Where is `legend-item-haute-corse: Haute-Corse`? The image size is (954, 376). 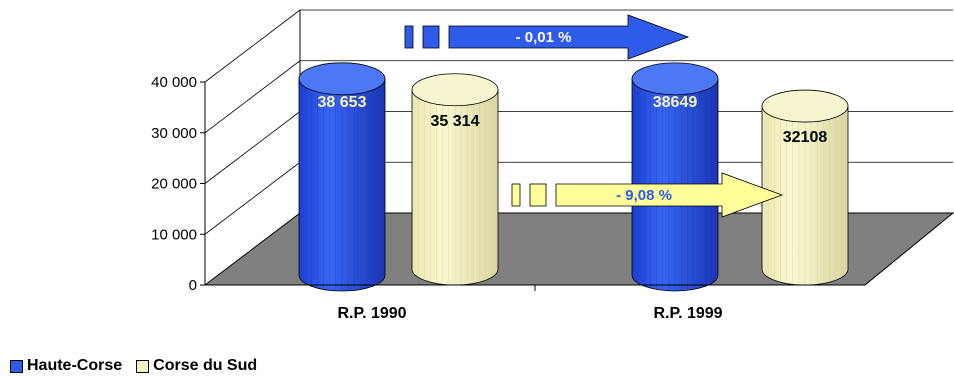 legend-item-haute-corse: Haute-Corse is located at coordinates (66, 366).